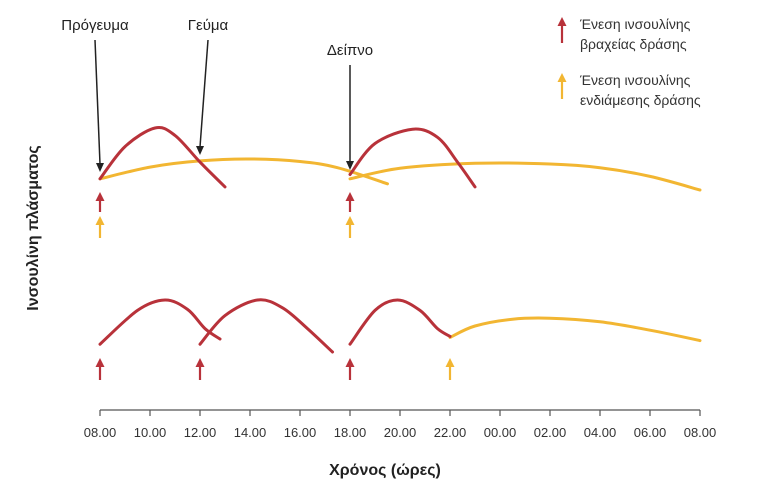  I want to click on x-tick-label: 20.00, so click(400, 432).